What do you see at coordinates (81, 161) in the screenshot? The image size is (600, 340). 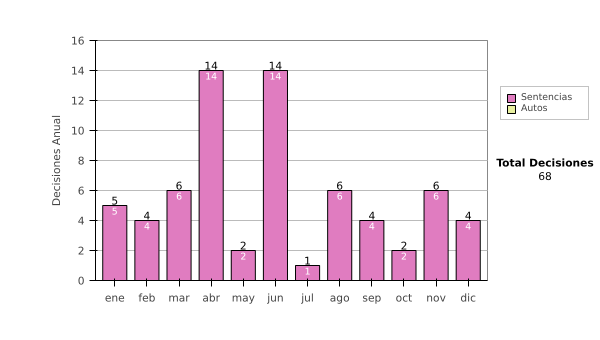 I see `y-tick-label: 8` at bounding box center [81, 161].